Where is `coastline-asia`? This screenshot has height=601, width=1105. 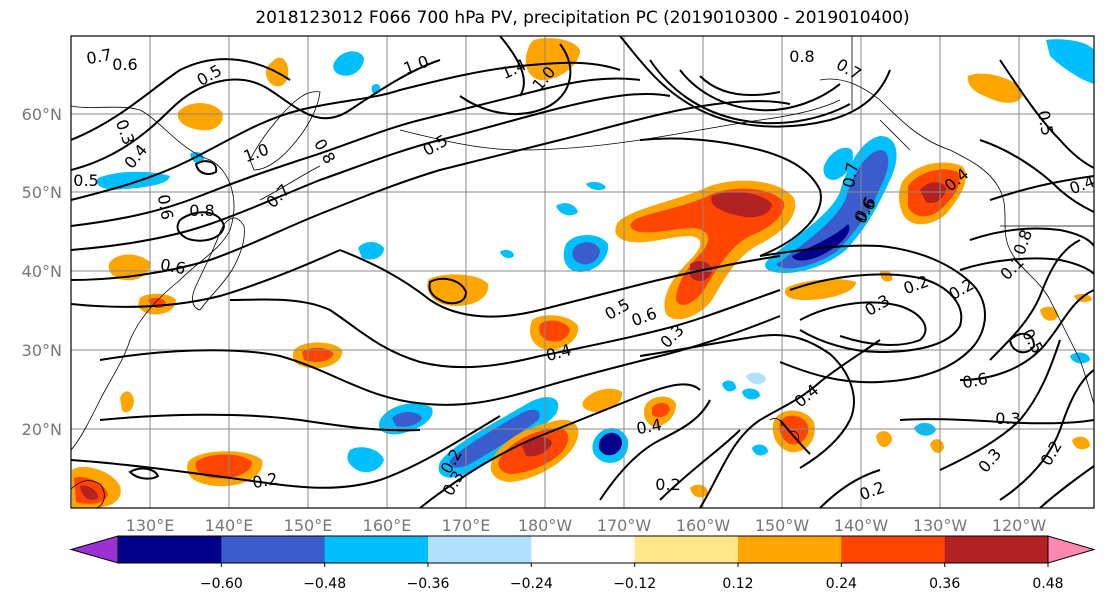 coastline-asia is located at coordinates (153, 278).